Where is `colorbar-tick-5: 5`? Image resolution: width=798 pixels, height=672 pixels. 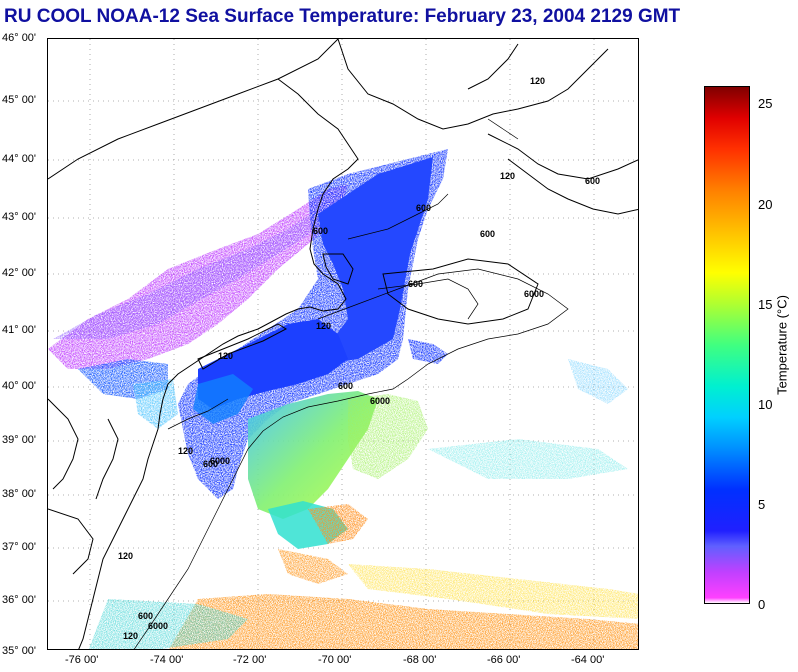
colorbar-tick-5: 5 is located at coordinates (762, 504).